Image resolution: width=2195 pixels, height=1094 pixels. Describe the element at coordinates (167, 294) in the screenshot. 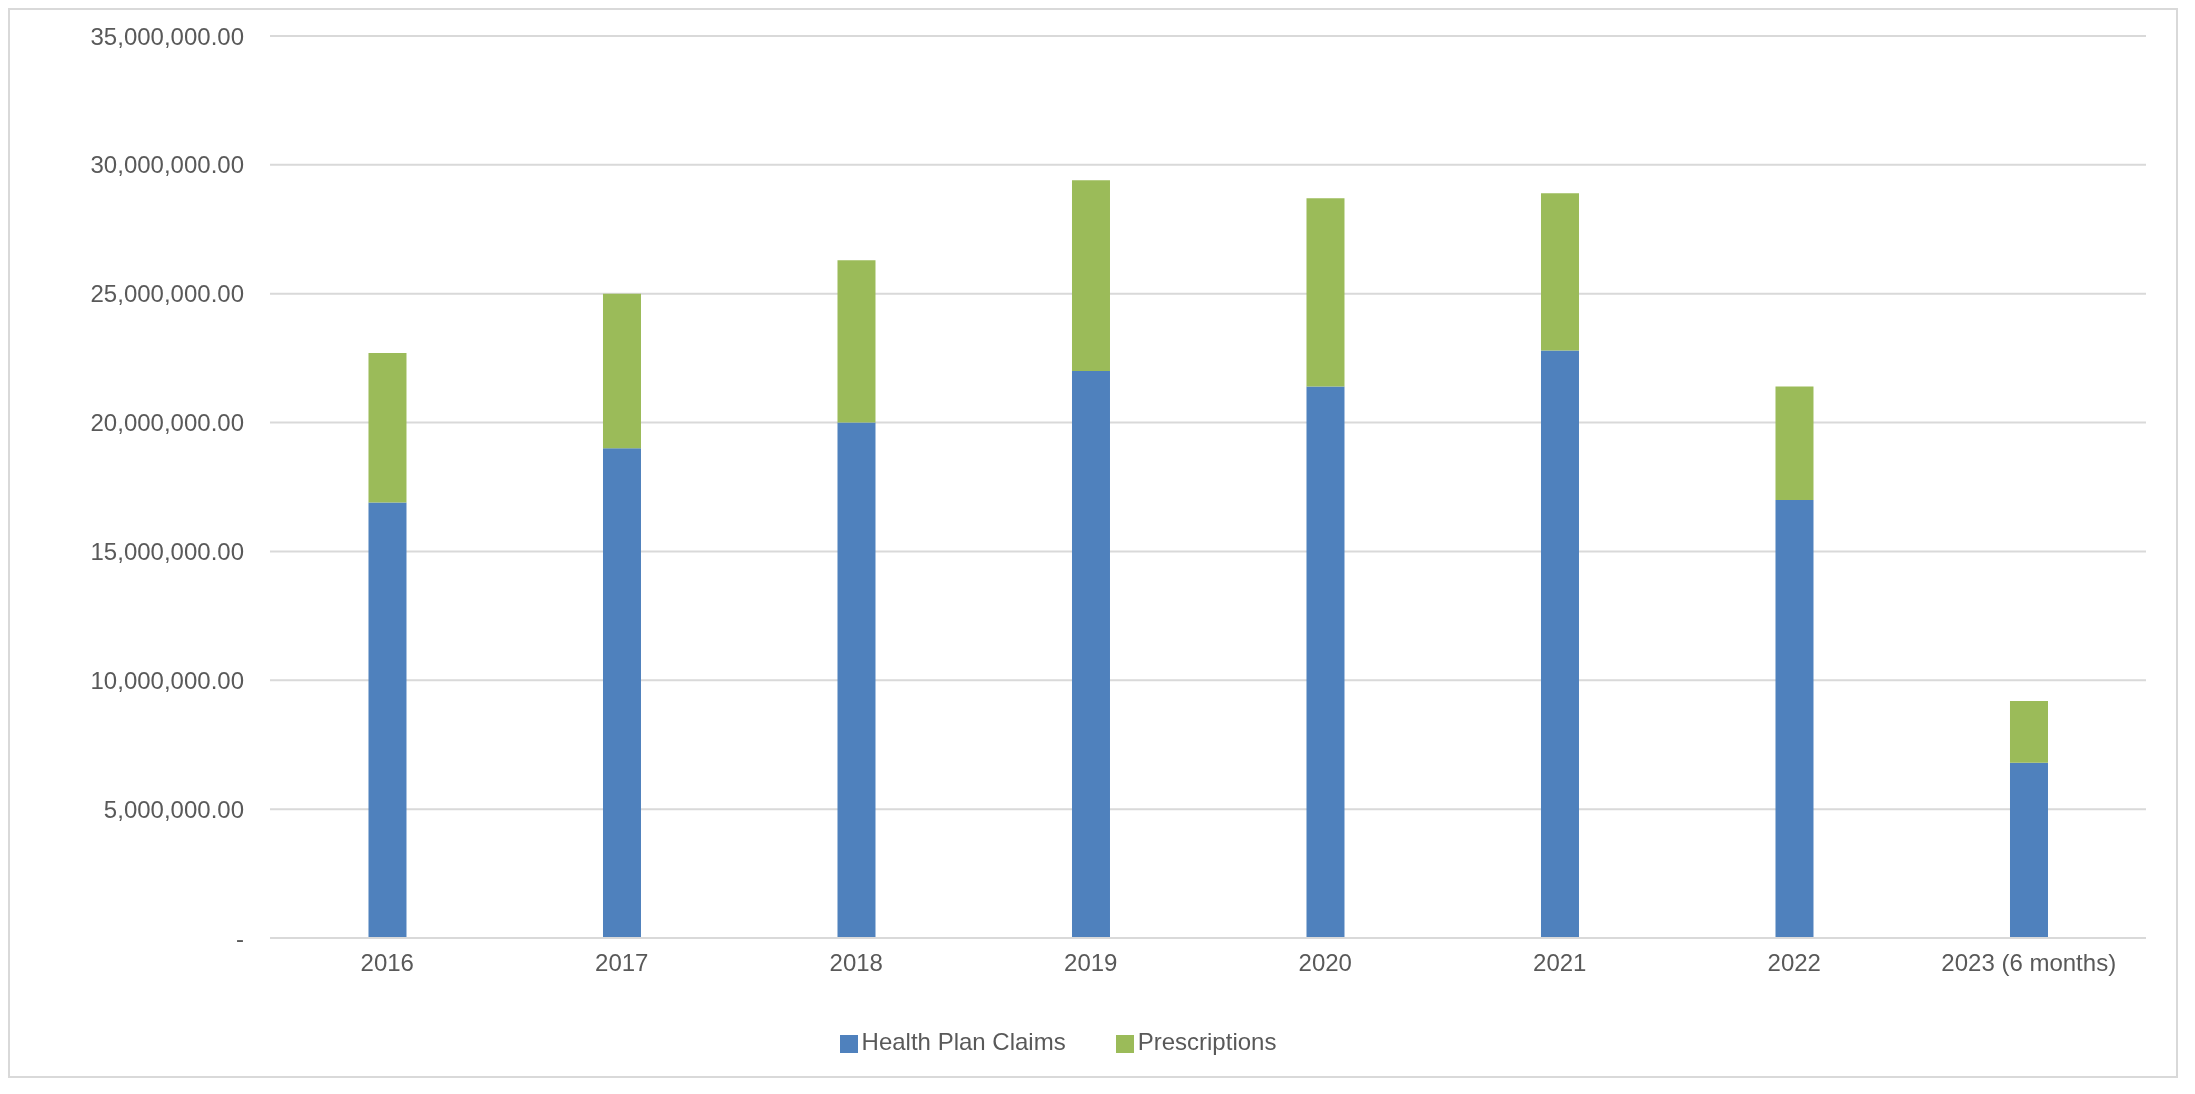

I see `y-tick-label: 25,000,000.00` at that location.